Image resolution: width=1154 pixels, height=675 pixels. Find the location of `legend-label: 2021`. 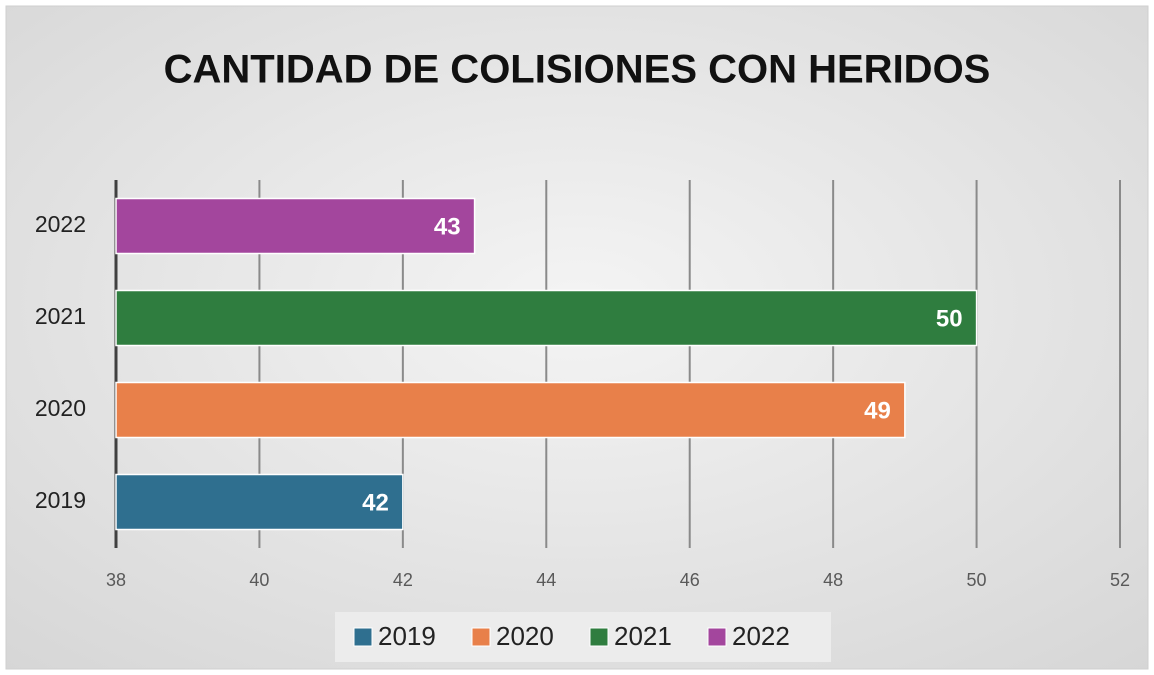

legend-label: 2021 is located at coordinates (643, 636).